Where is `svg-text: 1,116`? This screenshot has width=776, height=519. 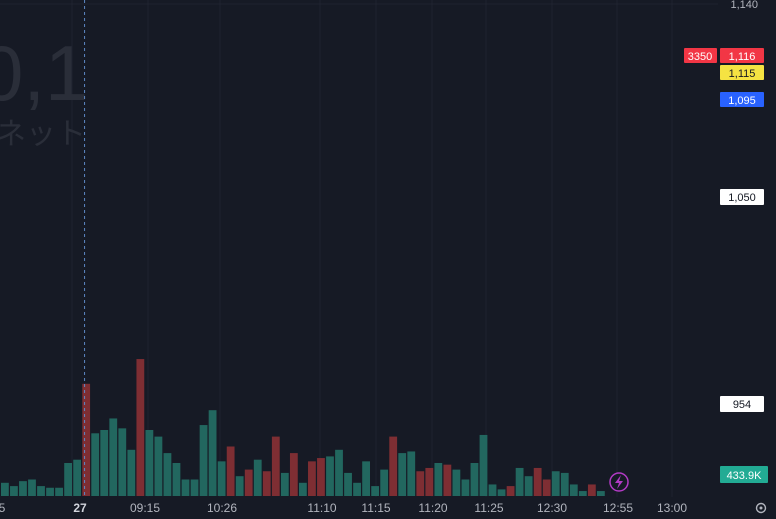 svg-text: 1,116 is located at coordinates (742, 57).